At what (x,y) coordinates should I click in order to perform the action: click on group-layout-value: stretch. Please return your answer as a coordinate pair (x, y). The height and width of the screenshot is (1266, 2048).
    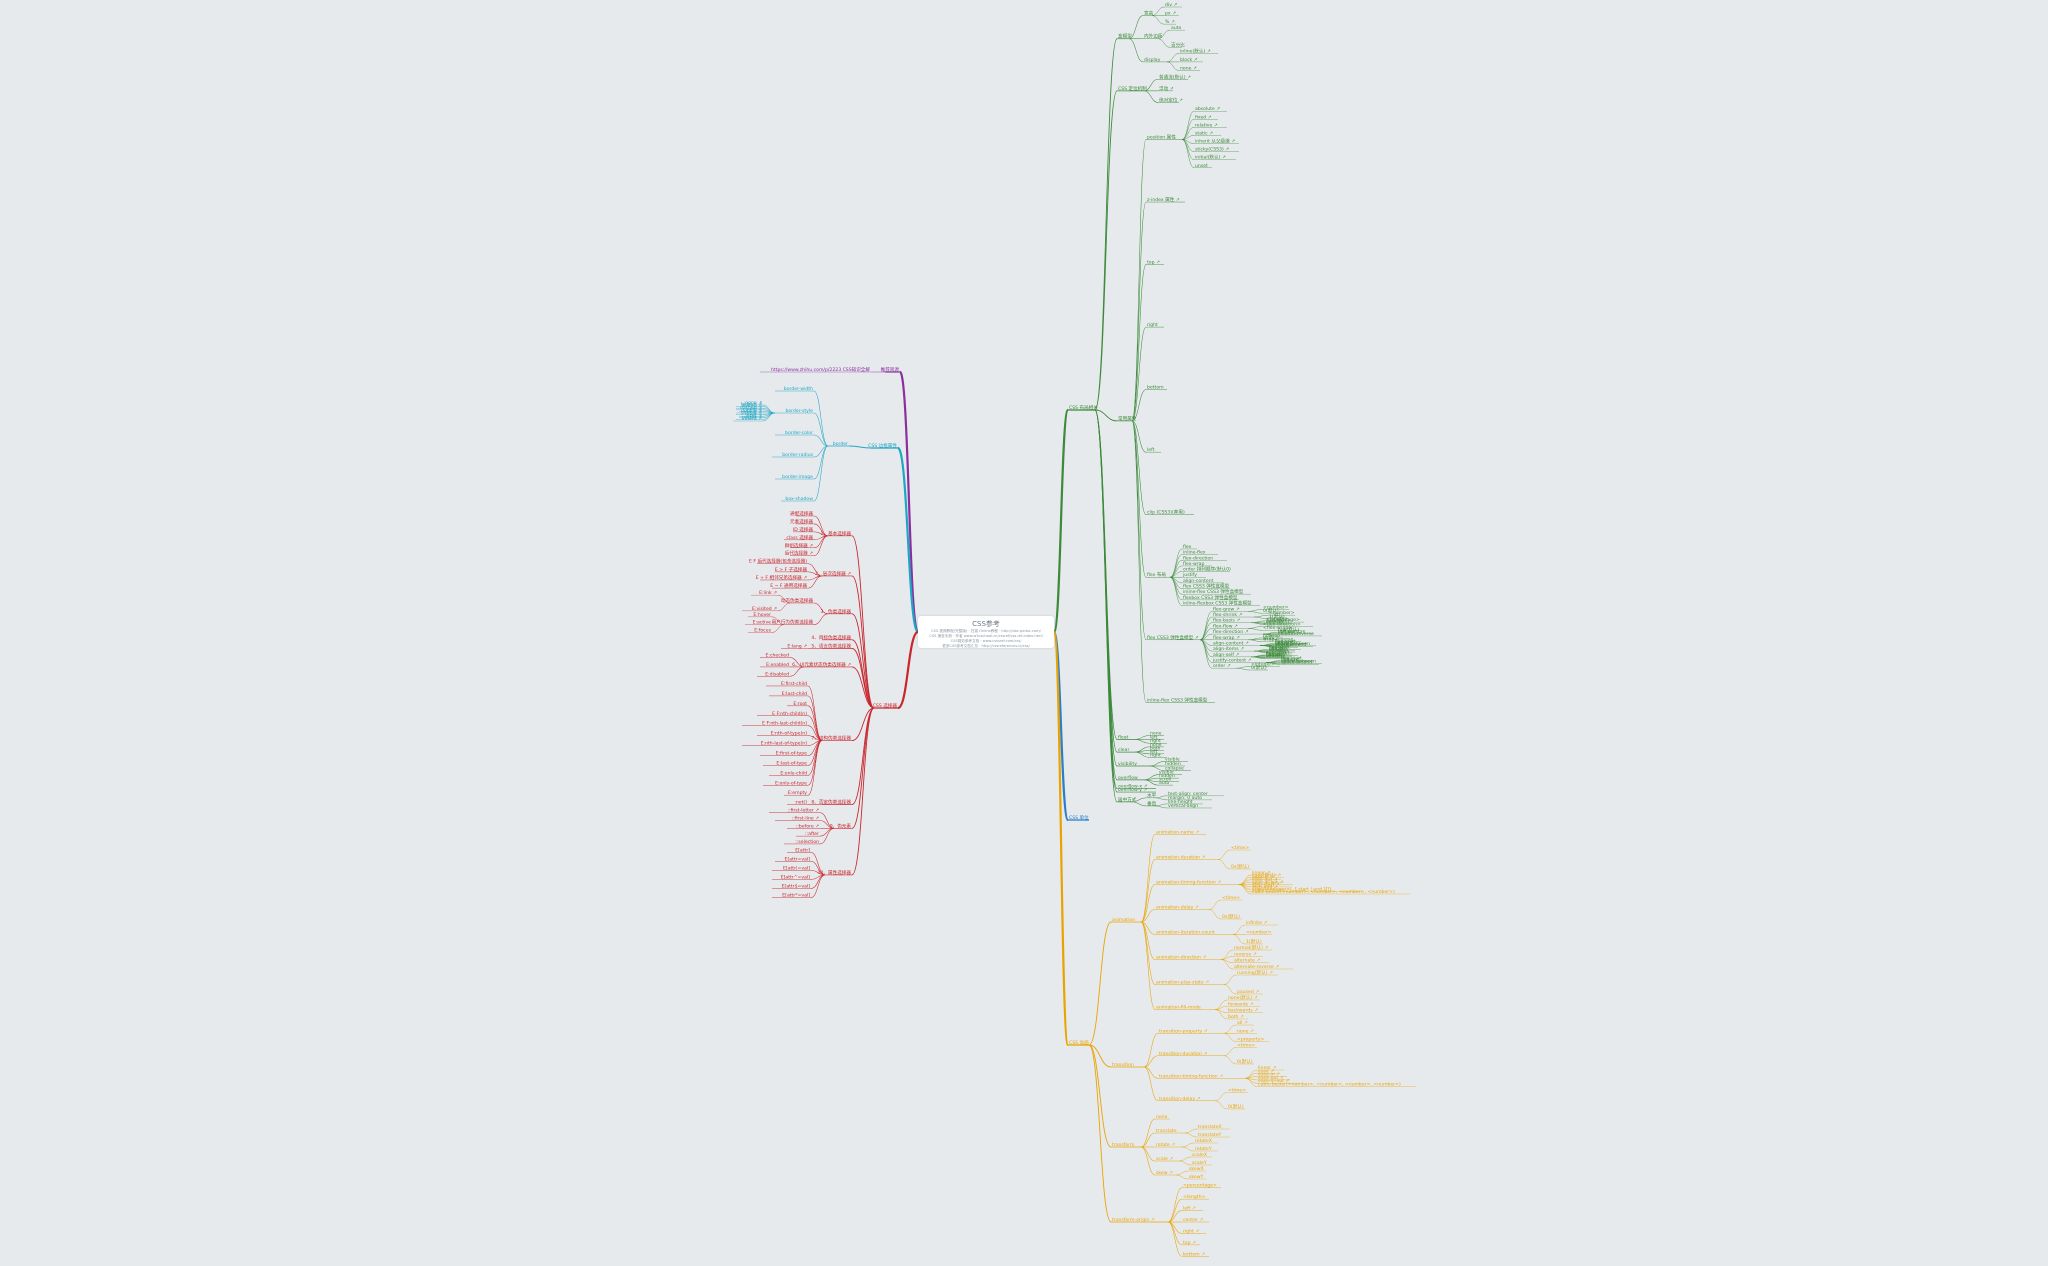
    Looking at the image, I should click on (1283, 645).